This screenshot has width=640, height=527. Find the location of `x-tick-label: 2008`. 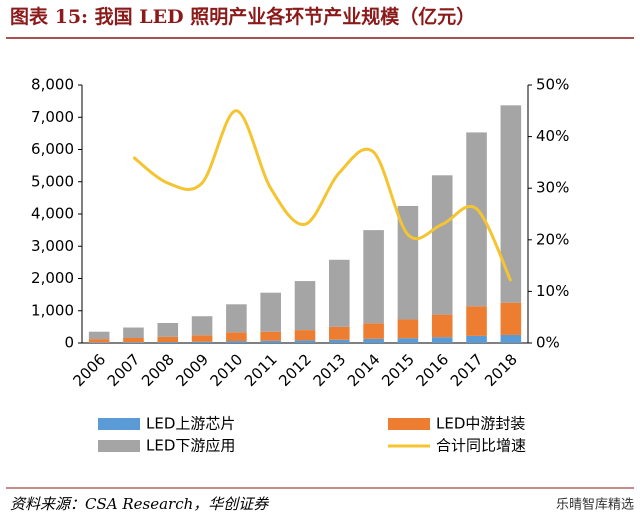

x-tick-label: 2008 is located at coordinates (158, 370).